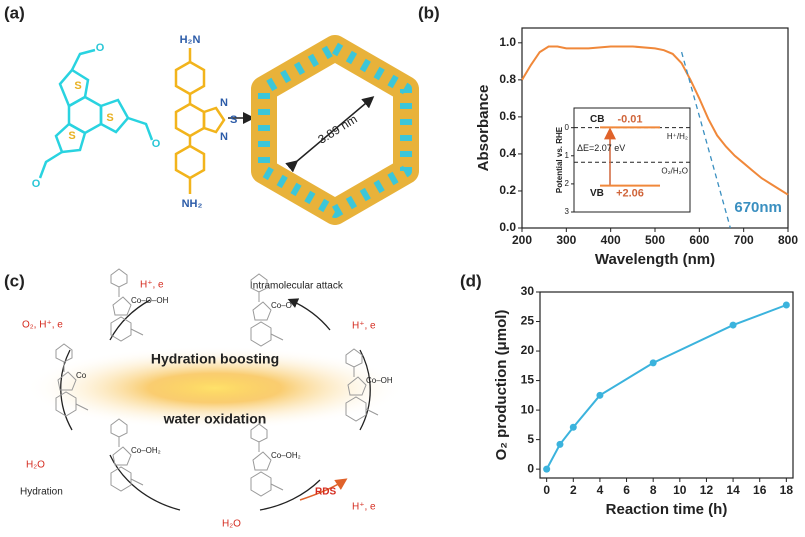 This screenshot has height=537, width=805. What do you see at coordinates (528, 321) in the screenshot?
I see `y-tick-label: 25` at bounding box center [528, 321].